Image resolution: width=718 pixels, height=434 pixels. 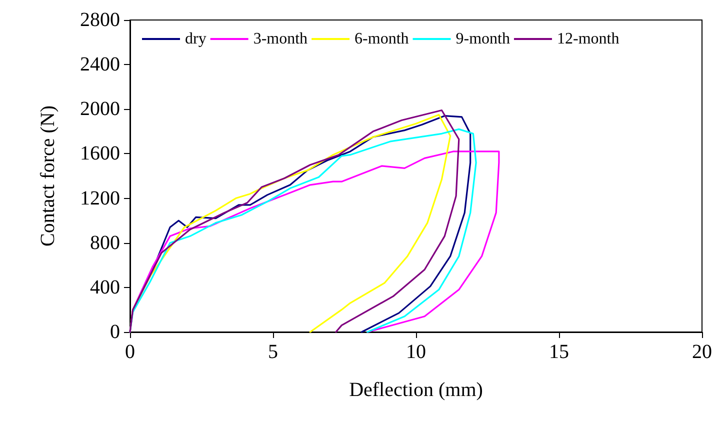 What do you see at coordinates (702, 352) in the screenshot?
I see `x-tick-label: 20` at bounding box center [702, 352].